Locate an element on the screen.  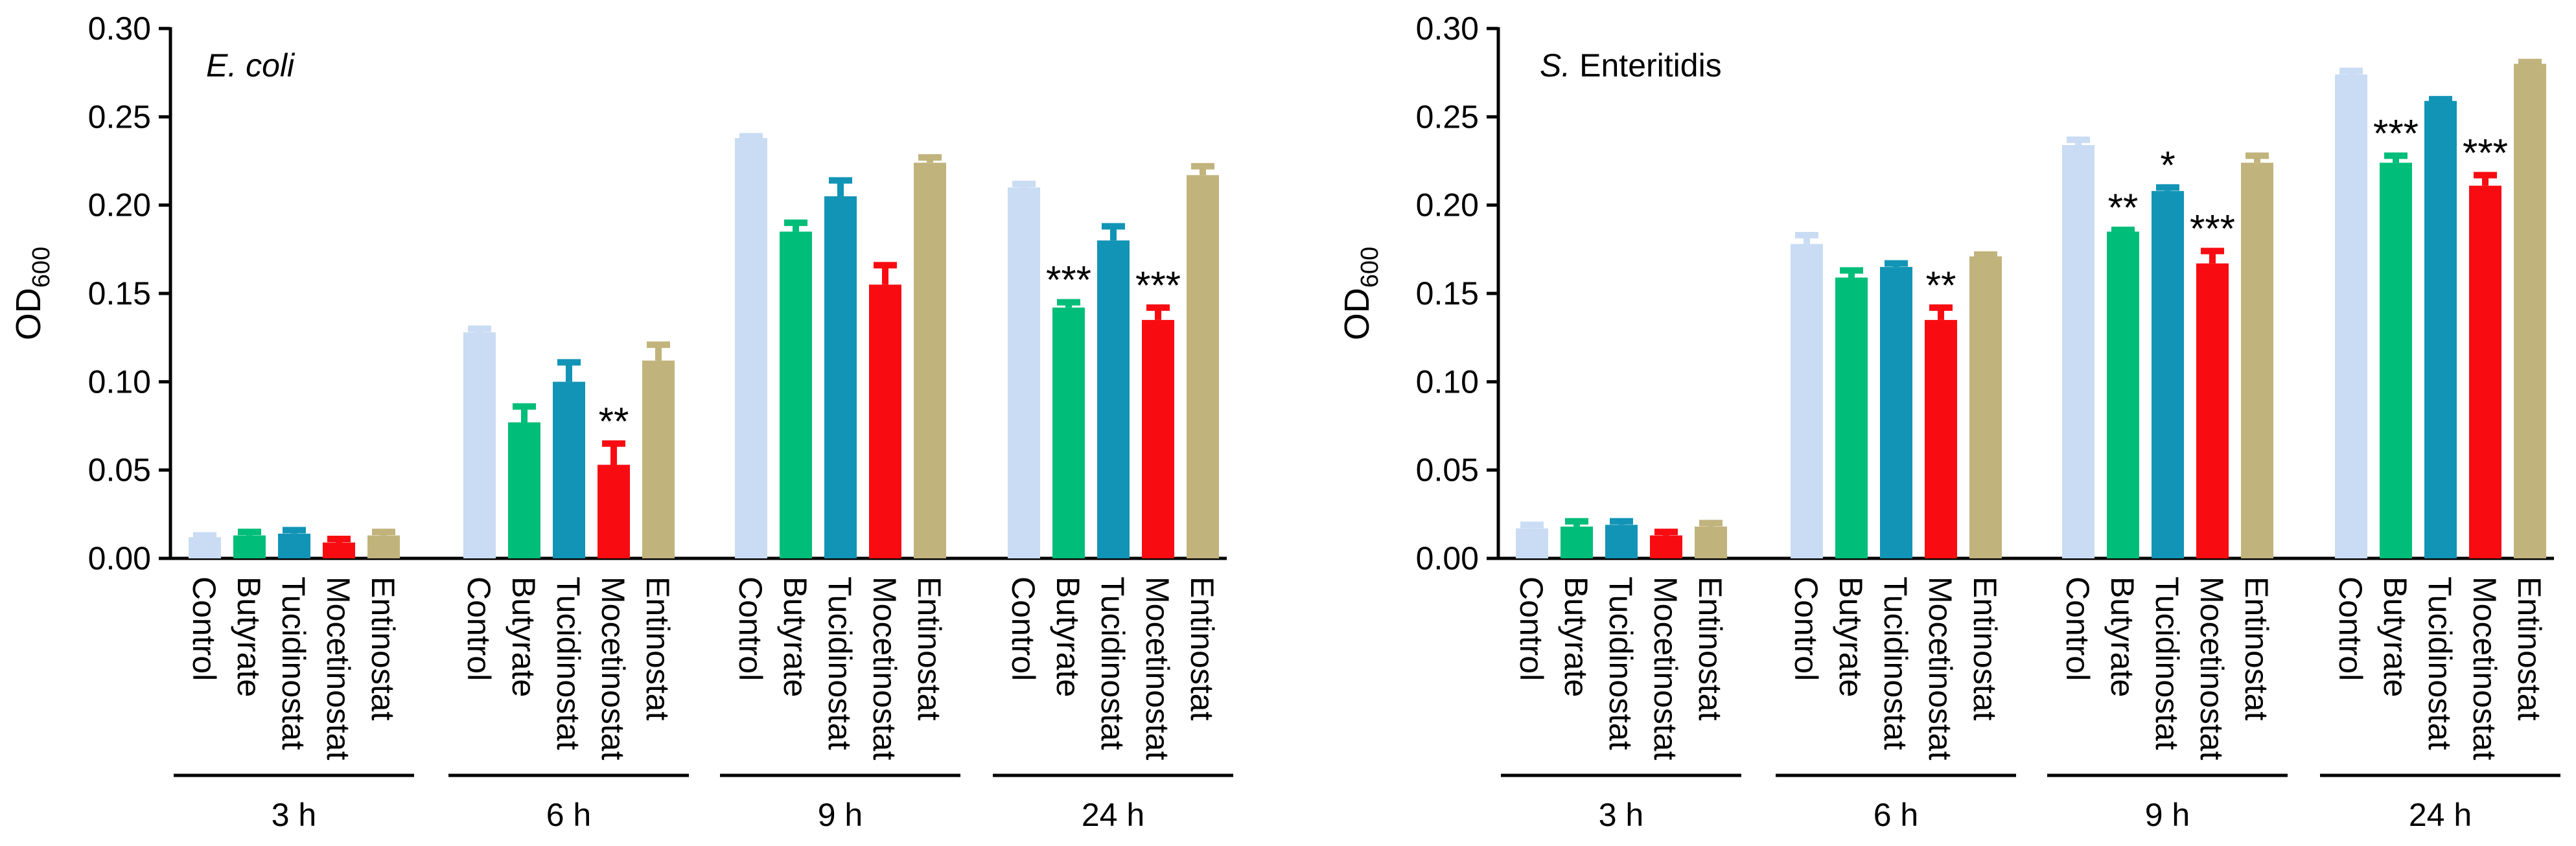
panel-title: S. Enteritidis is located at coordinates (1631, 65).